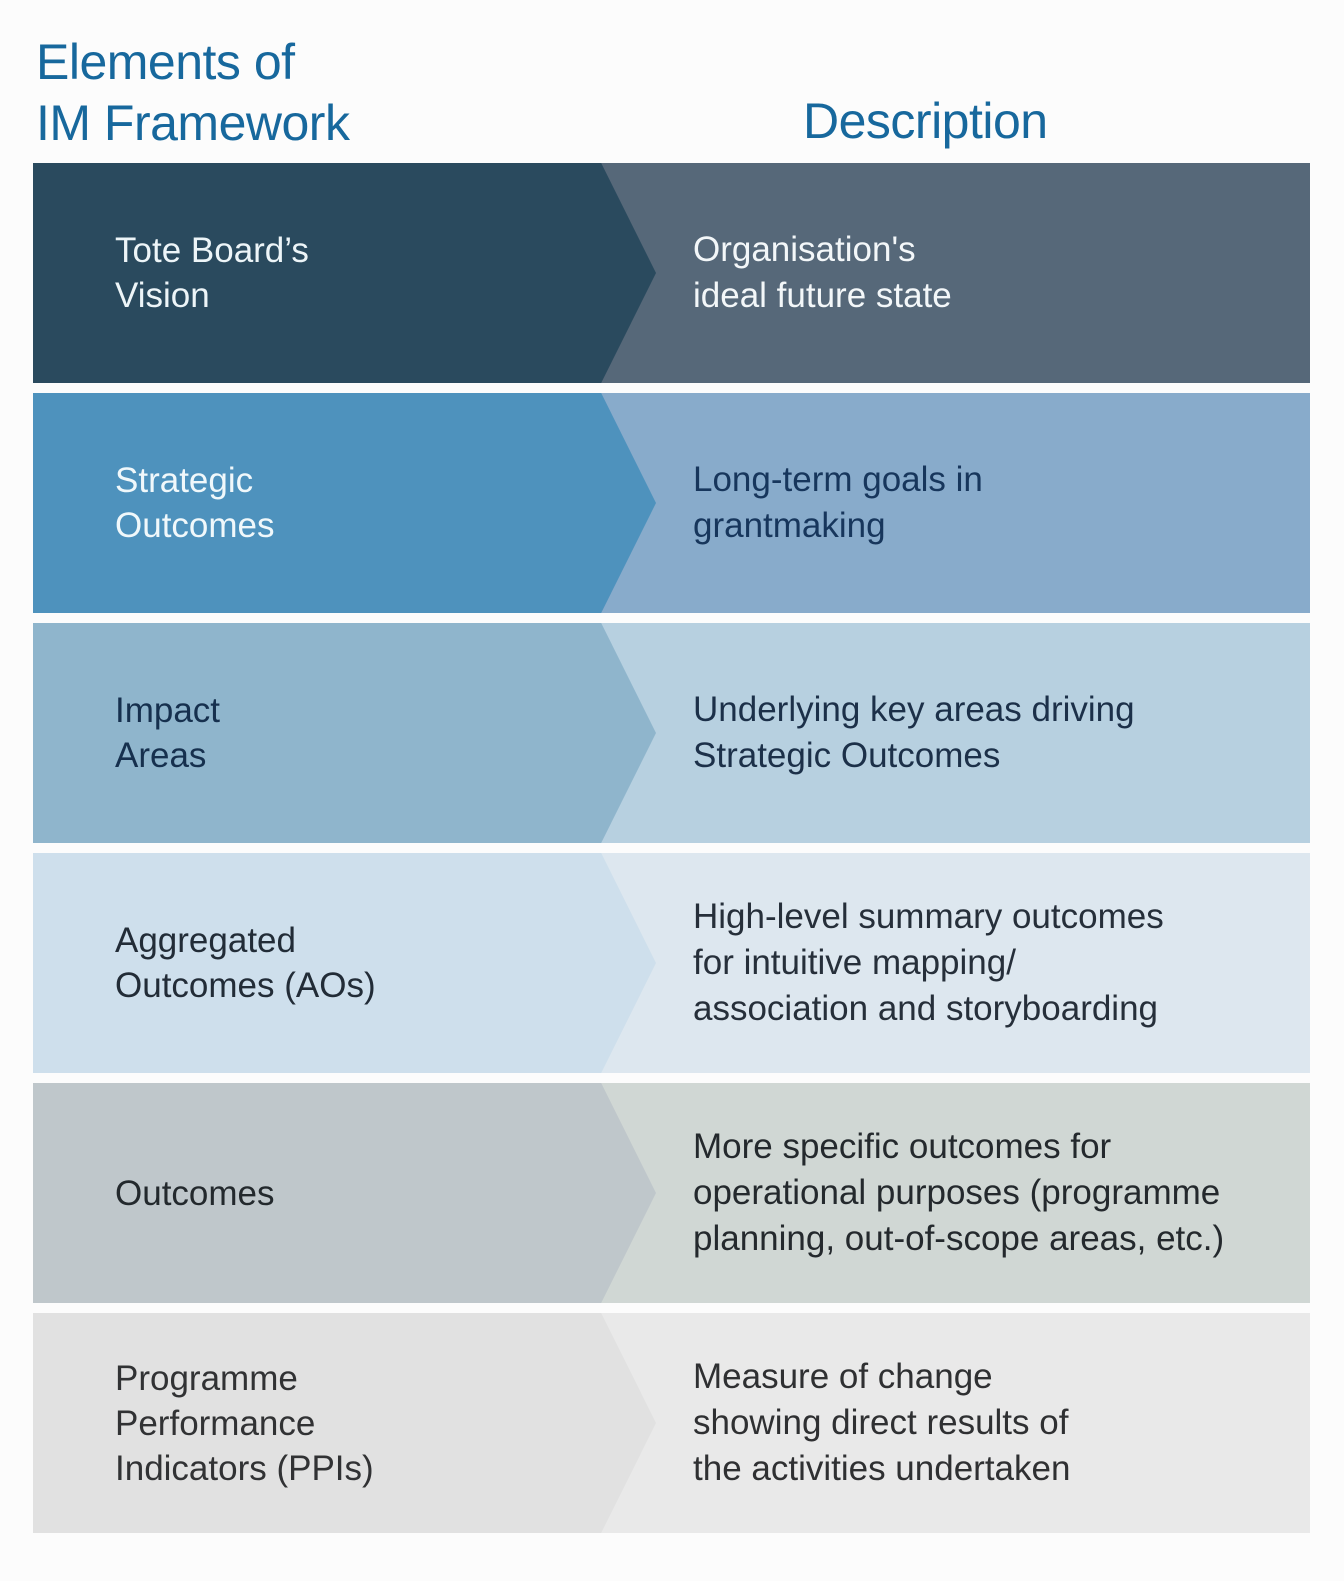 The image size is (1344, 1581). I want to click on chevron-arrow-shape: Aggregated Outcomes (AOs), so click(344, 963).